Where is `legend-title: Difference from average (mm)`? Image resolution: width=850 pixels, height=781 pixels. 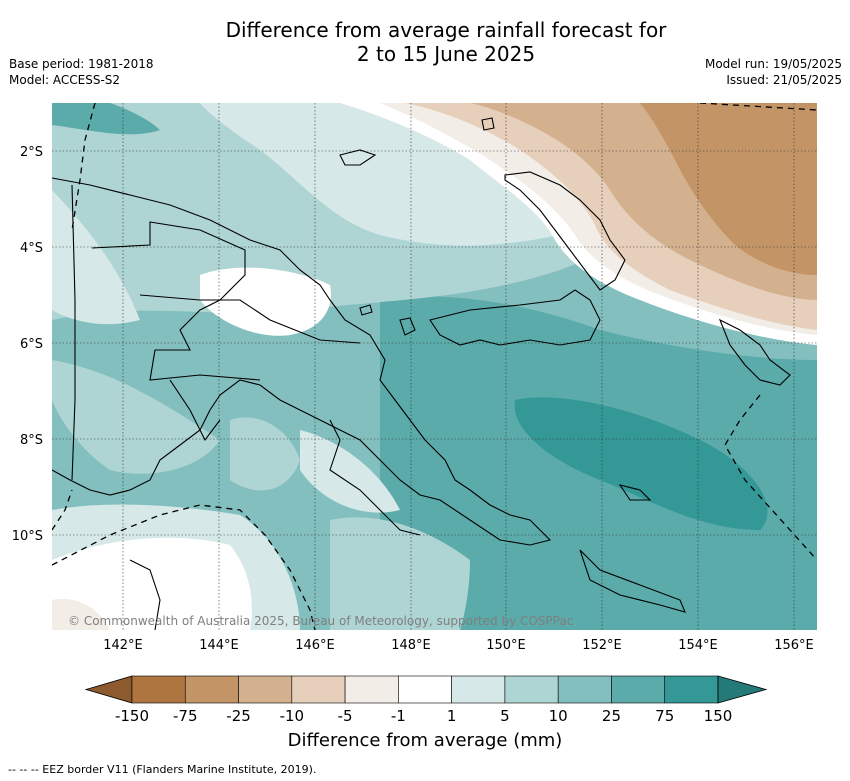
legend-title: Difference from average (mm) is located at coordinates (425, 740).